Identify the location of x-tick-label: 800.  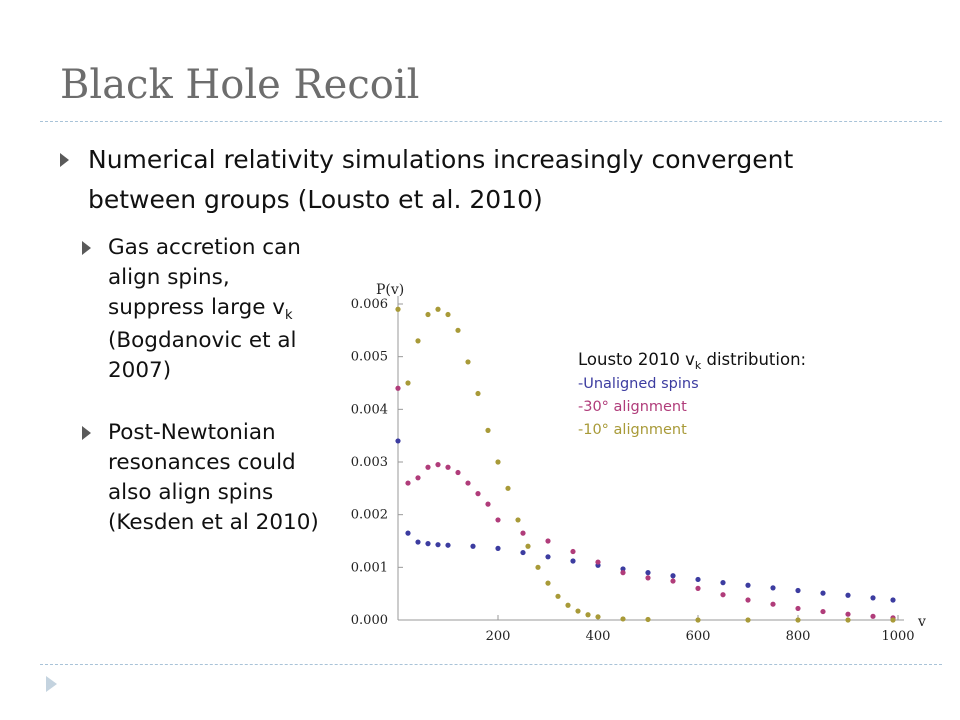
(798, 636).